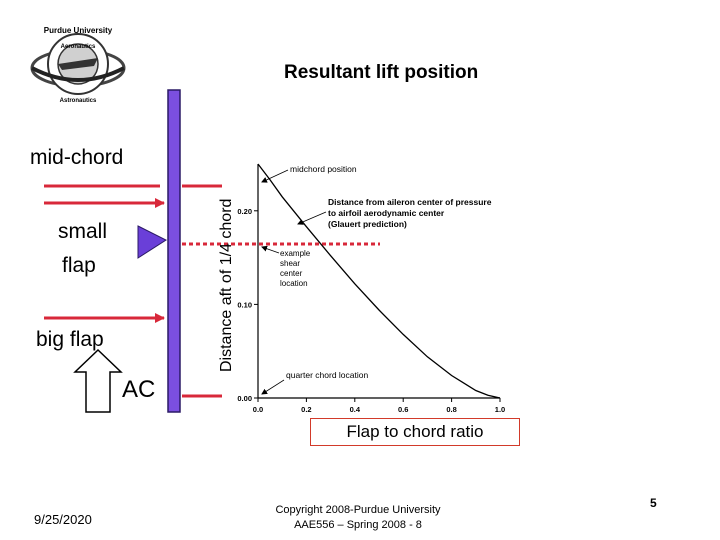 This screenshot has height=540, width=720. Describe the element at coordinates (70, 339) in the screenshot. I see `label-big-flap: big flap` at that location.